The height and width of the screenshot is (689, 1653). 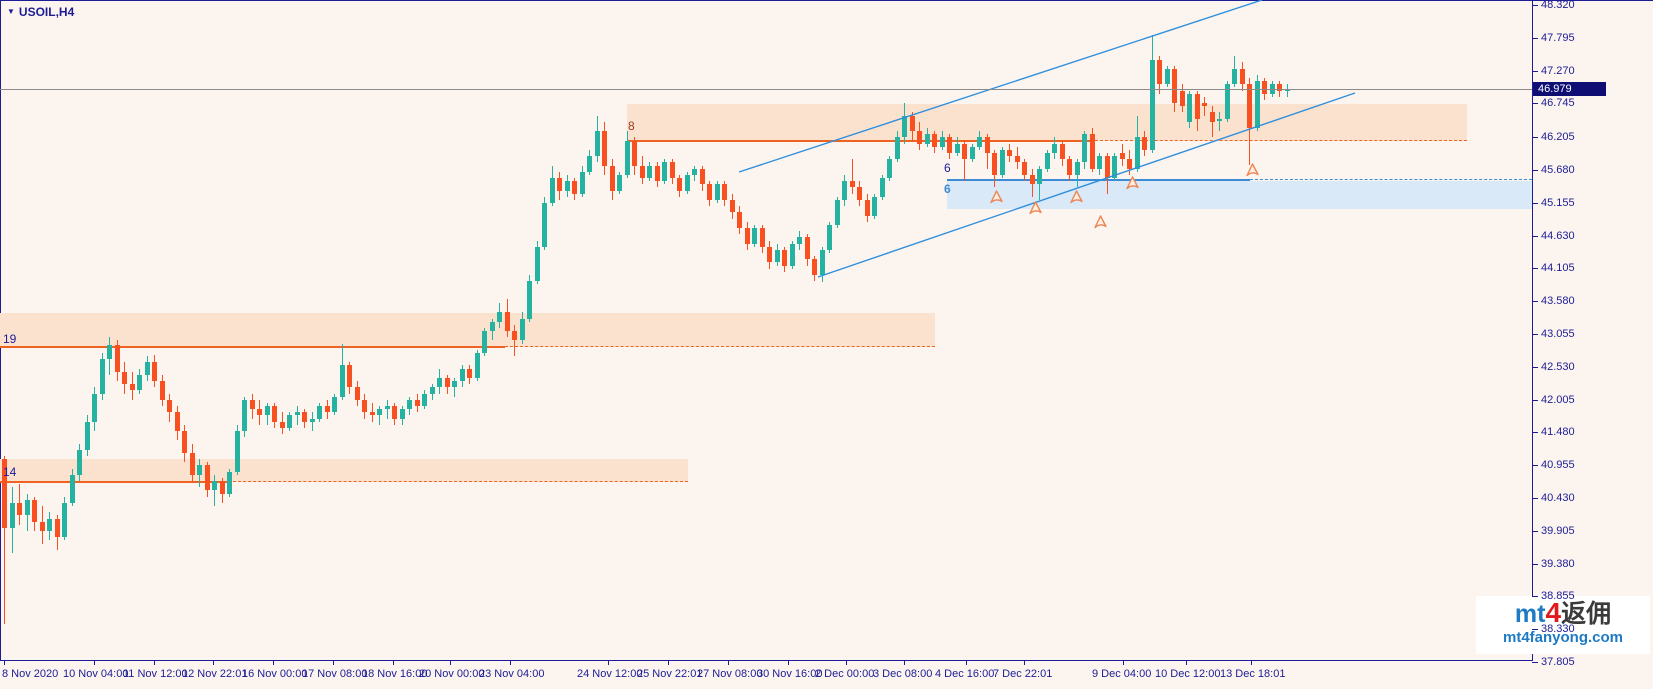 What do you see at coordinates (1558, 531) in the screenshot?
I see `price-tick-label: 39.905` at bounding box center [1558, 531].